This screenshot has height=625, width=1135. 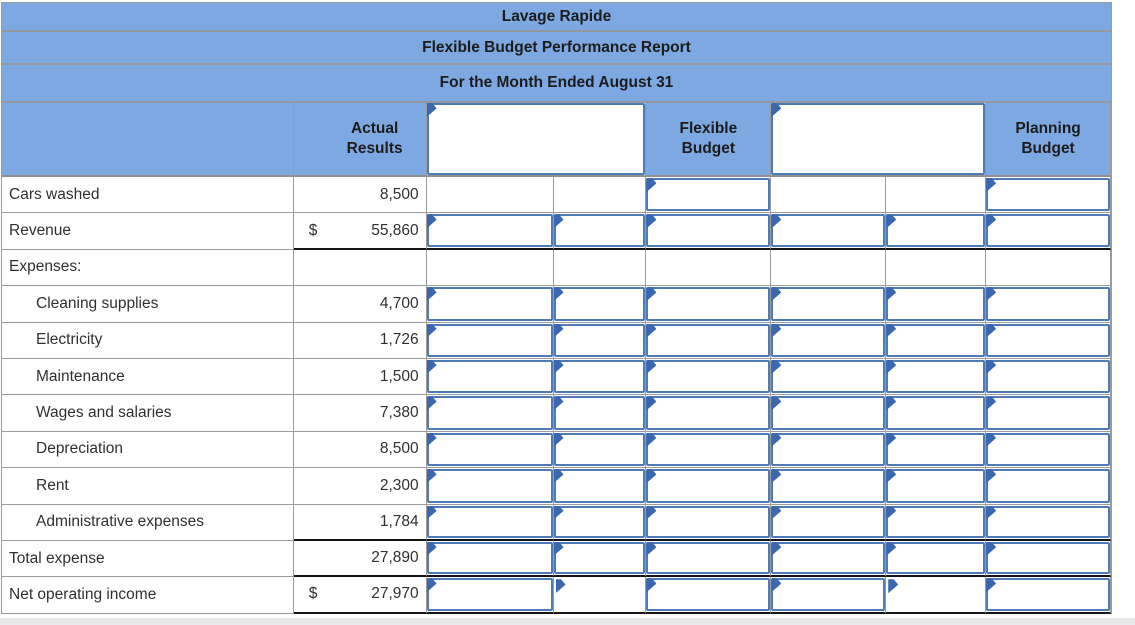 I want to click on row-depreciation: Depreciation 8,500, so click(x=557, y=450).